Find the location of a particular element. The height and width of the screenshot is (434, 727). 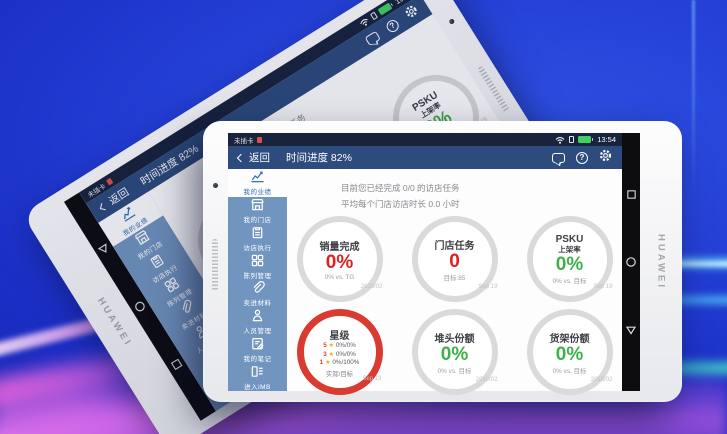

star-footer: 实际/目标 is located at coordinates (339, 375).